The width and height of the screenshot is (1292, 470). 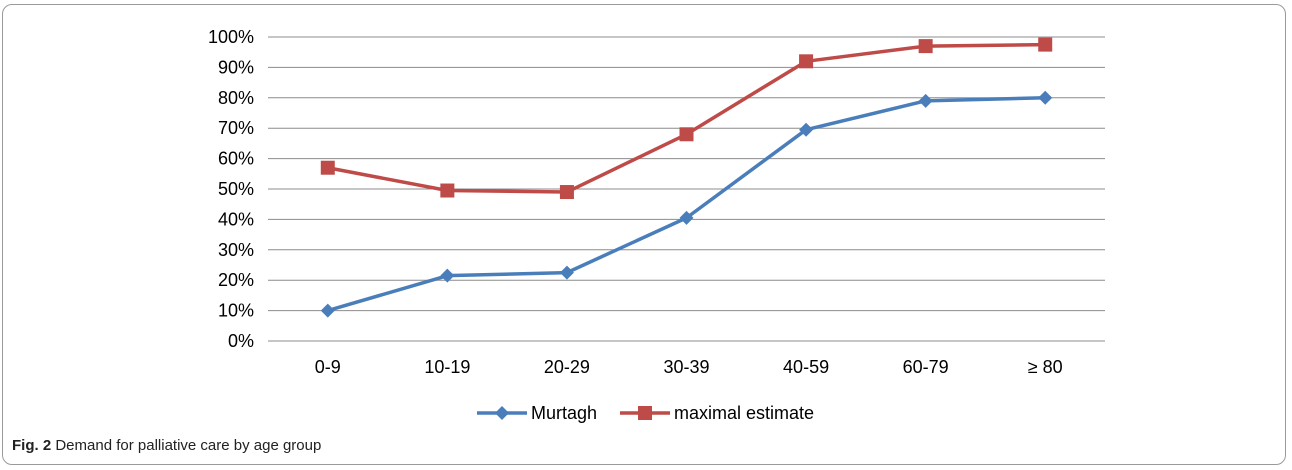 I want to click on y-tick-label: 100%, so click(x=231, y=37).